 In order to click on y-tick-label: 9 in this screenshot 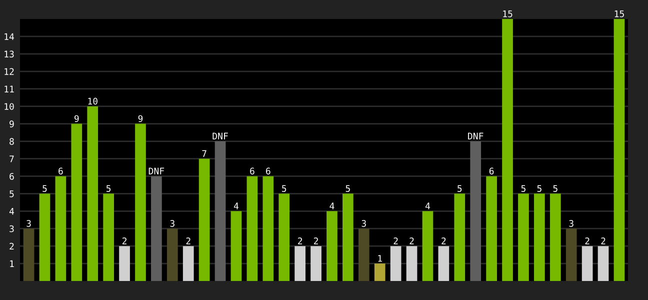, I will do `click(12, 124)`.